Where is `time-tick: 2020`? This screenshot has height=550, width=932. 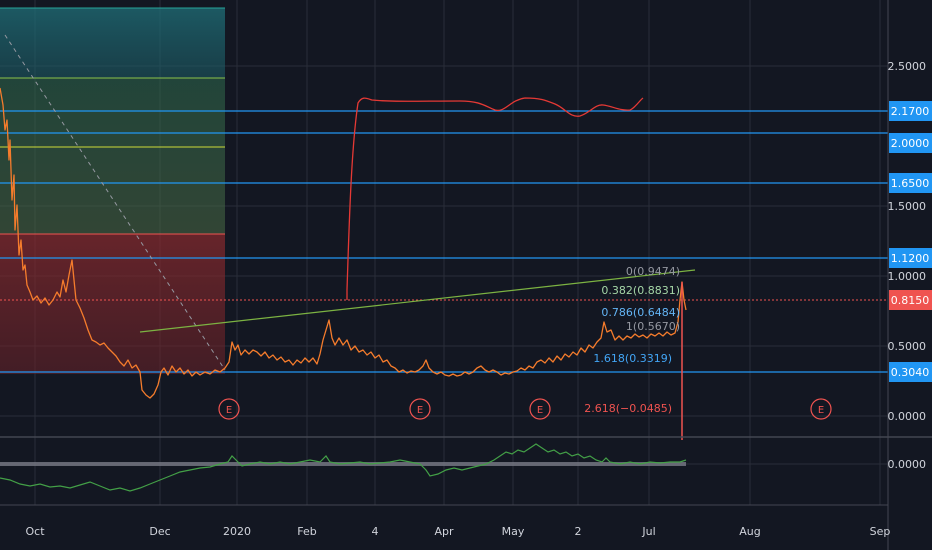
time-tick: 2020 is located at coordinates (237, 531).